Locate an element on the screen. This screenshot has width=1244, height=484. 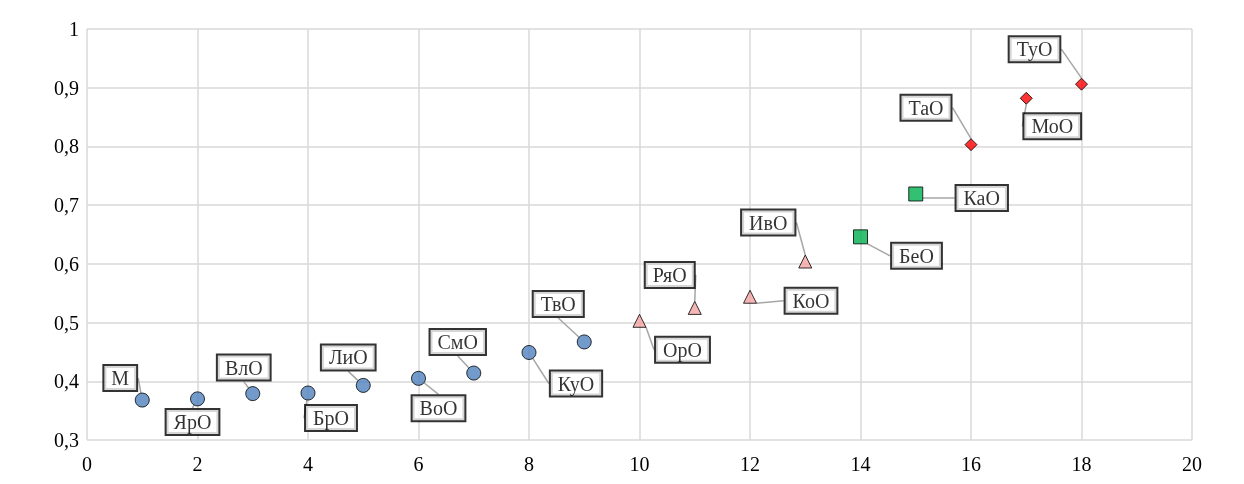
y-tick-label: 0,6 is located at coordinates (66, 263).